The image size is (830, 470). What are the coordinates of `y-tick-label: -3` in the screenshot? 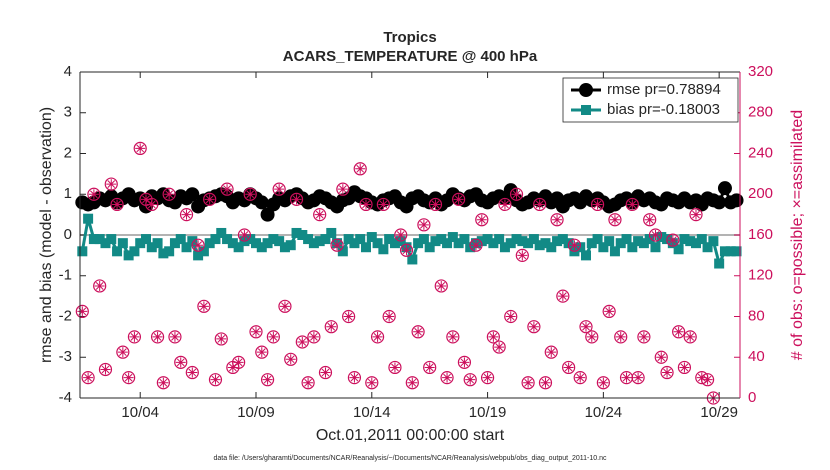 It's located at (65, 356).